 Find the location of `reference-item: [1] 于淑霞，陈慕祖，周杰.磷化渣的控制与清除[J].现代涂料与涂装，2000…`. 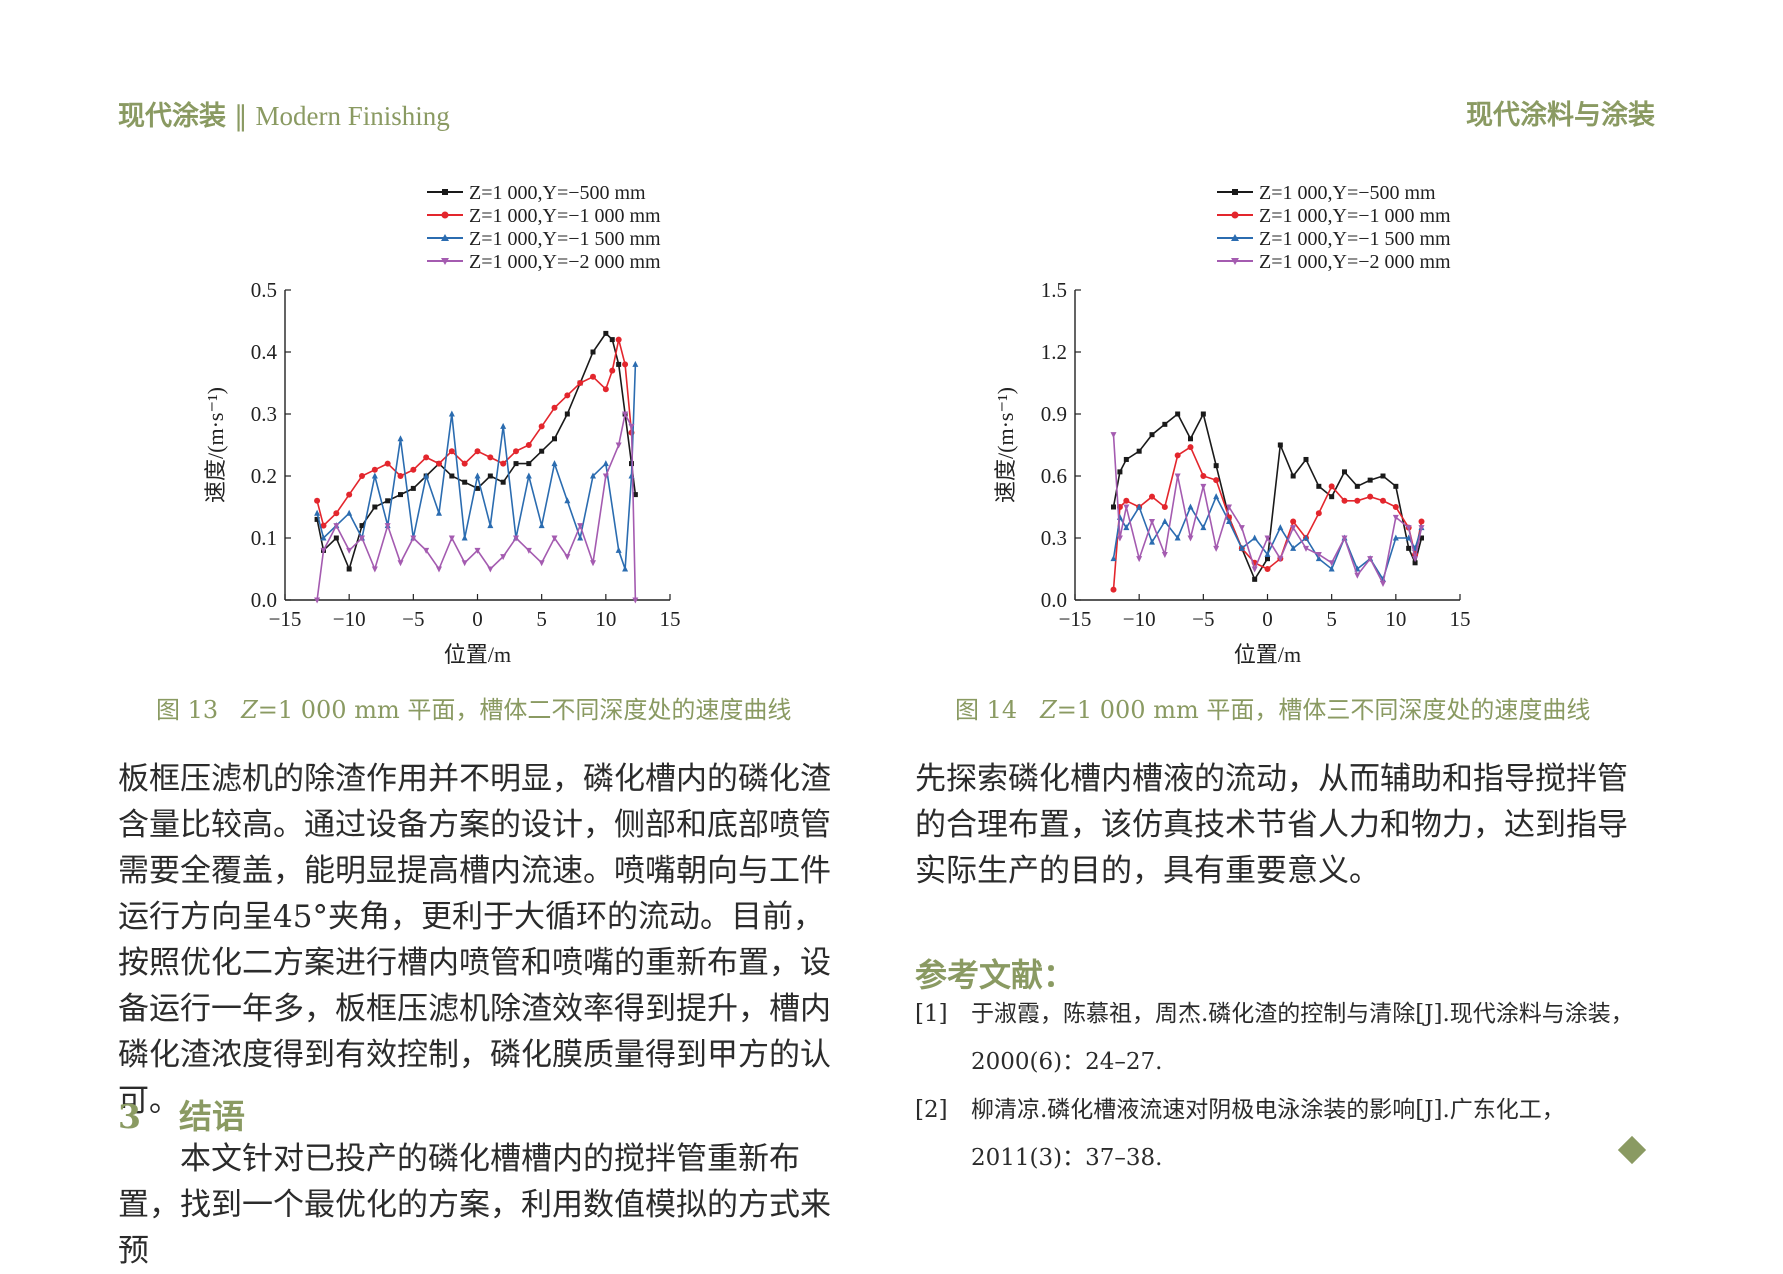

reference-item: [1] 于淑霞，陈慕祖，周杰.磷化渣的控制与清除[J].现代涂料与涂装，2000… is located at coordinates (1285, 1038).